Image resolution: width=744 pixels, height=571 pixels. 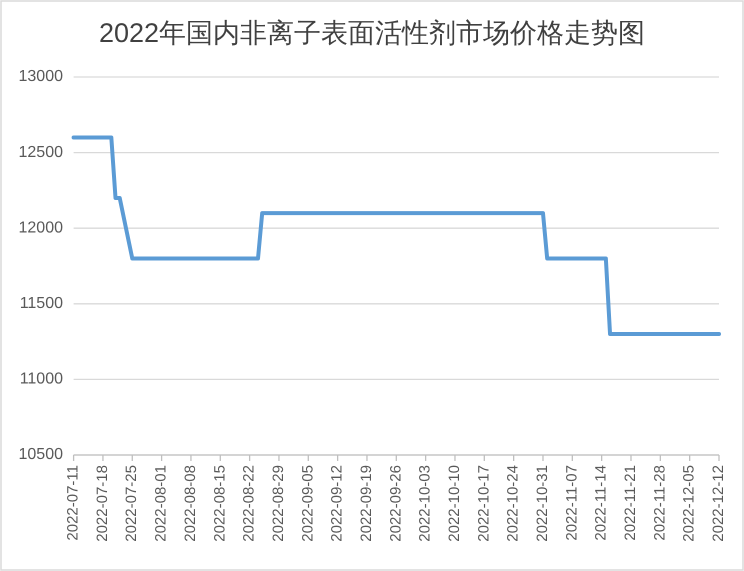 I want to click on x-tick-label: 2022-11-07, so click(x=571, y=503).